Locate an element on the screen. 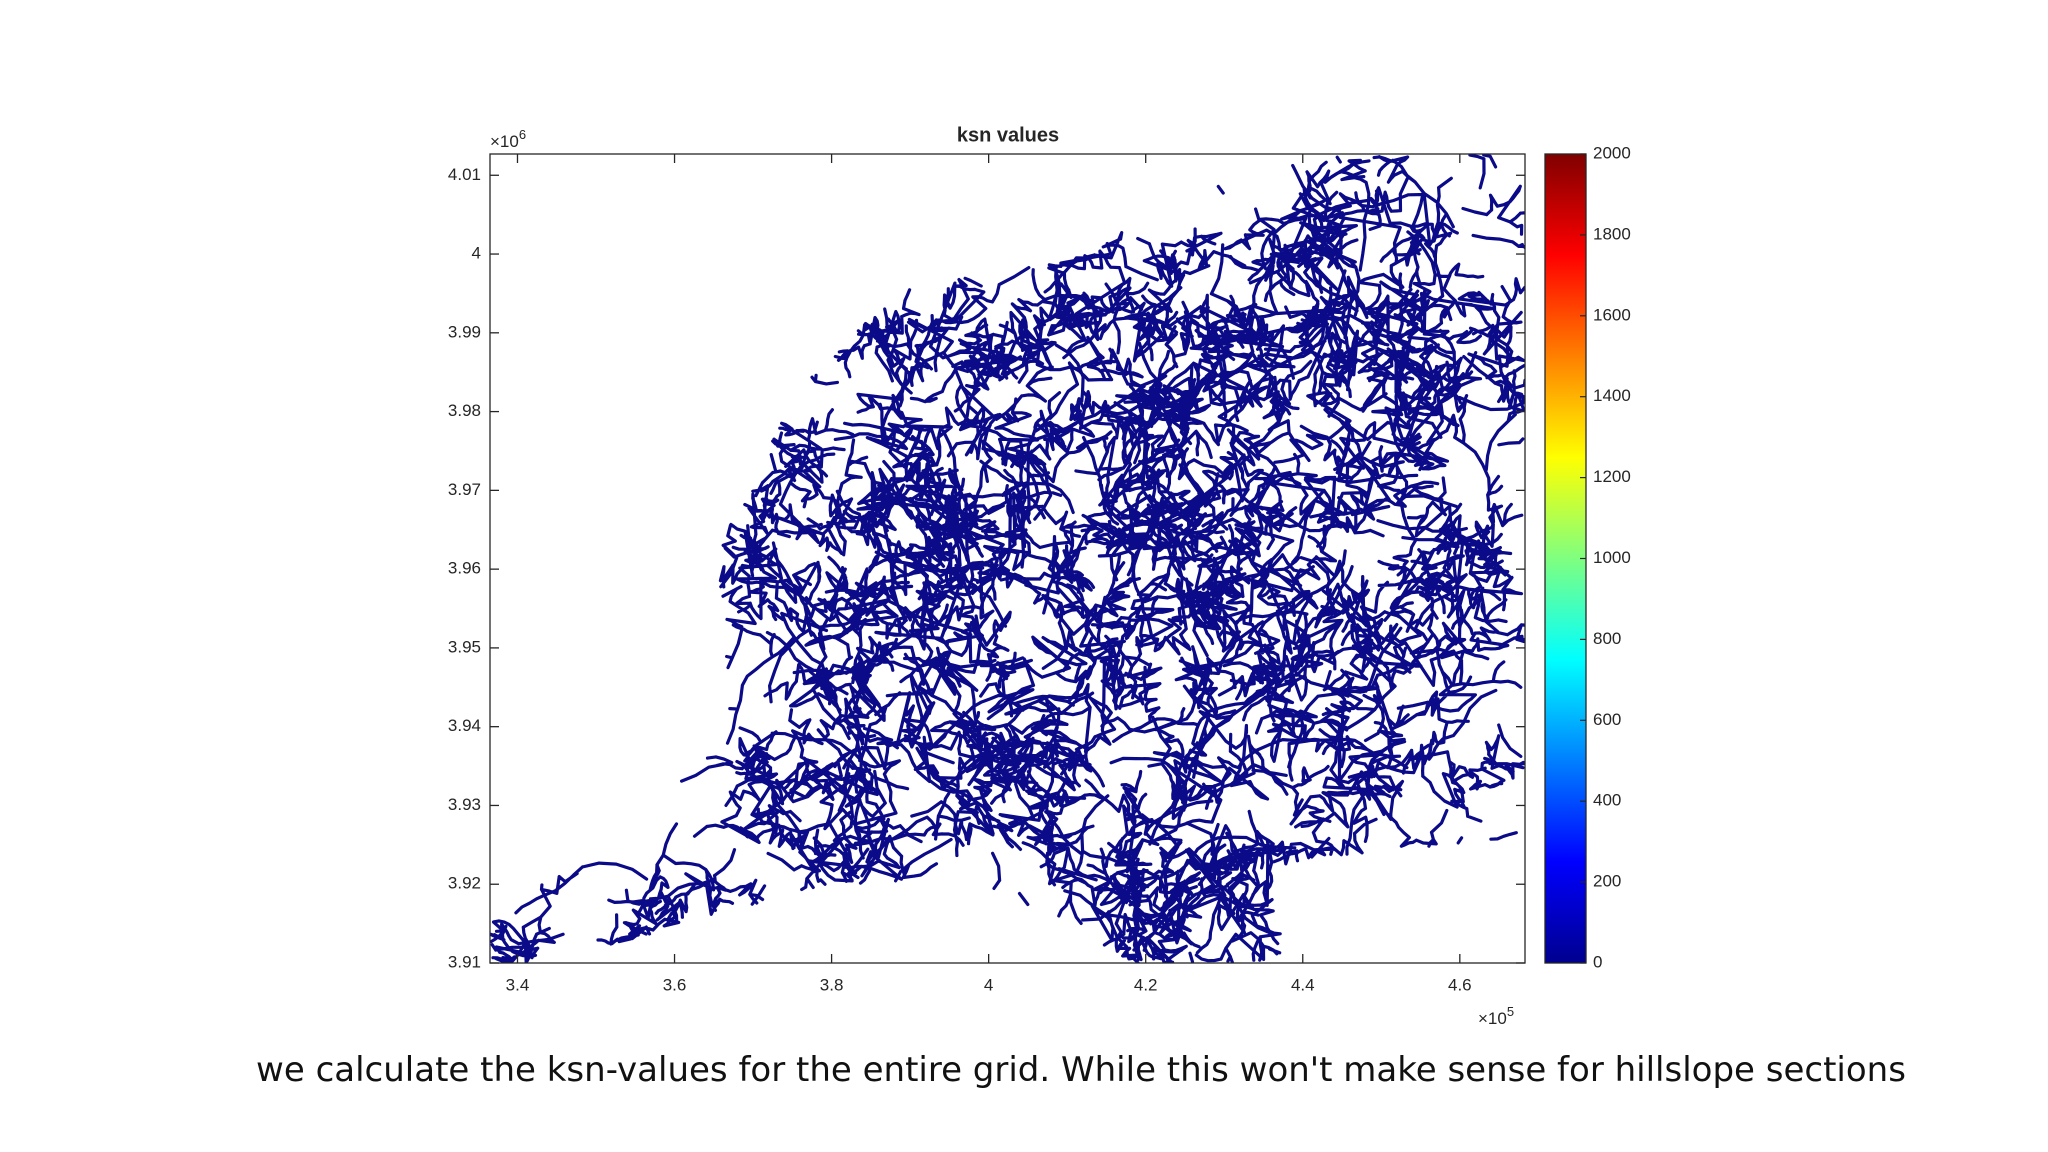  colorbar is located at coordinates (1565, 558).